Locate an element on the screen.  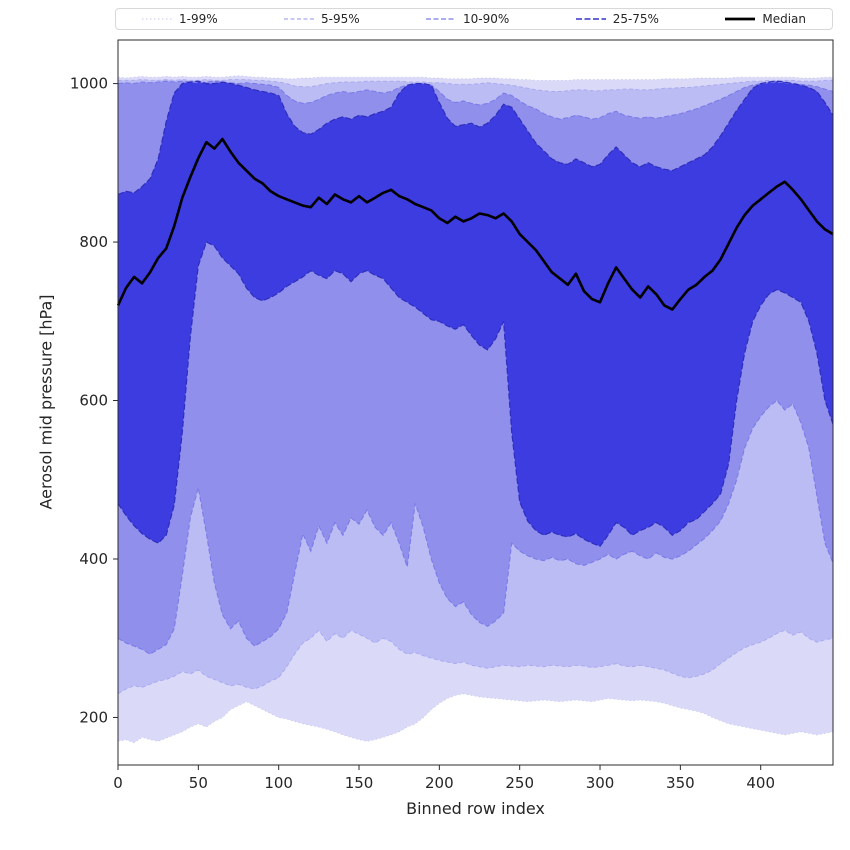
legend-label: 5-95% is located at coordinates (340, 19).